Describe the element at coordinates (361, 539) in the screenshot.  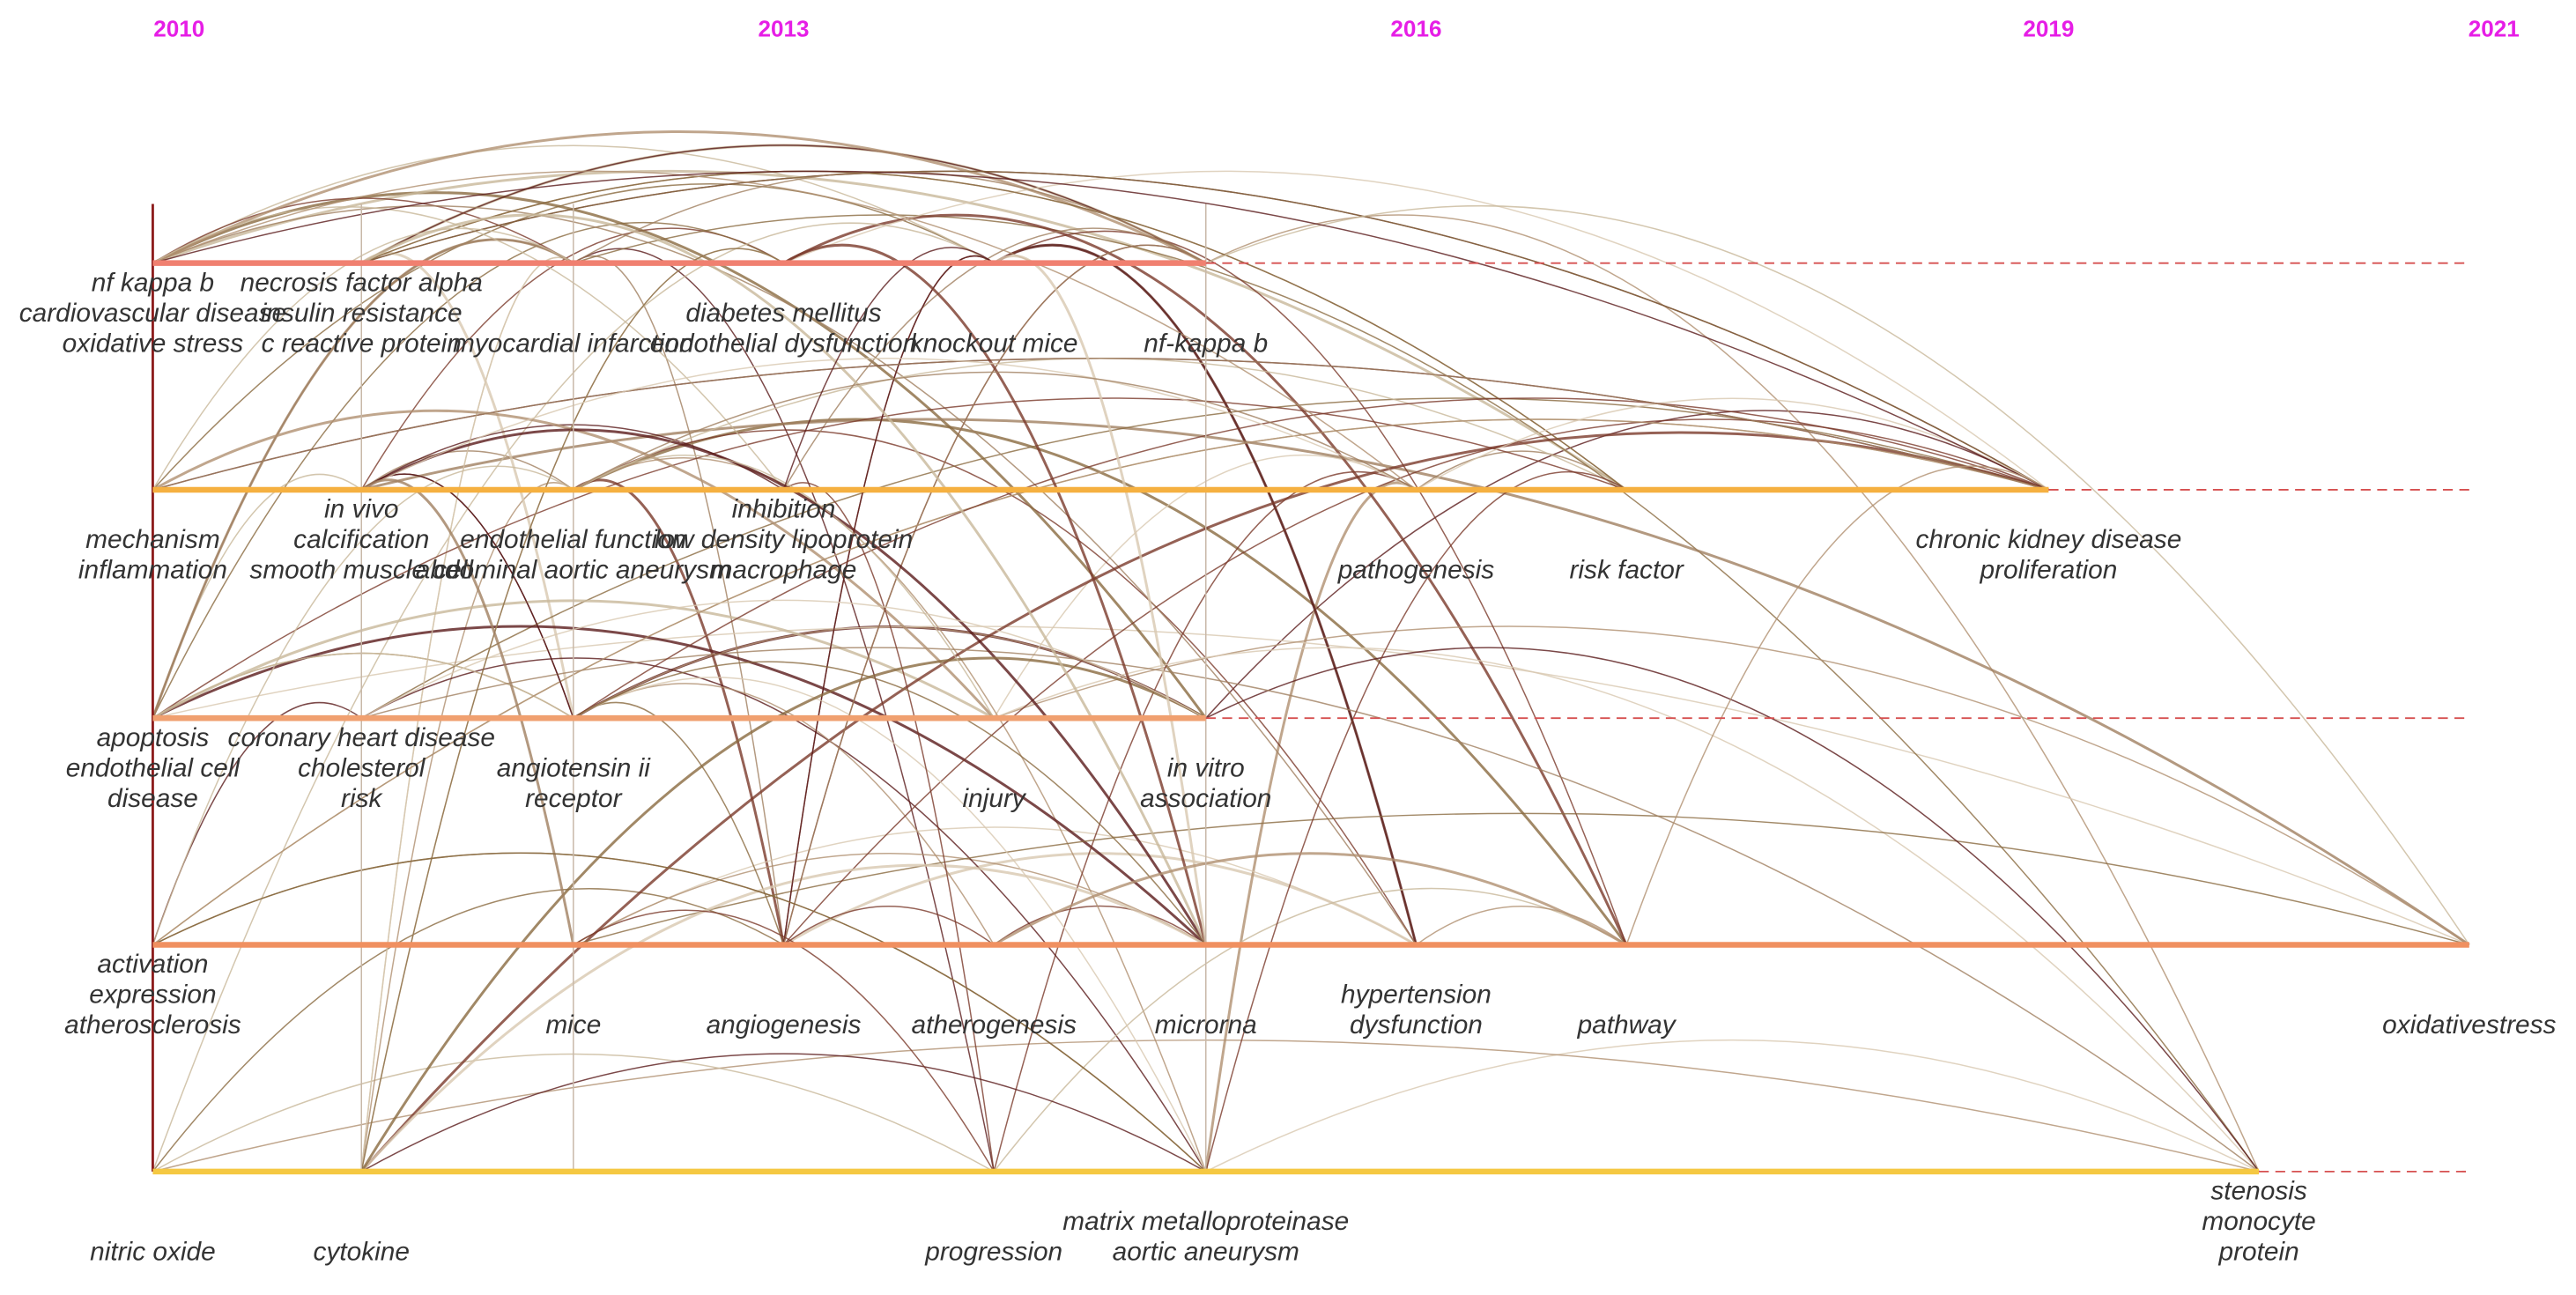
I see `keyword: calcification` at that location.